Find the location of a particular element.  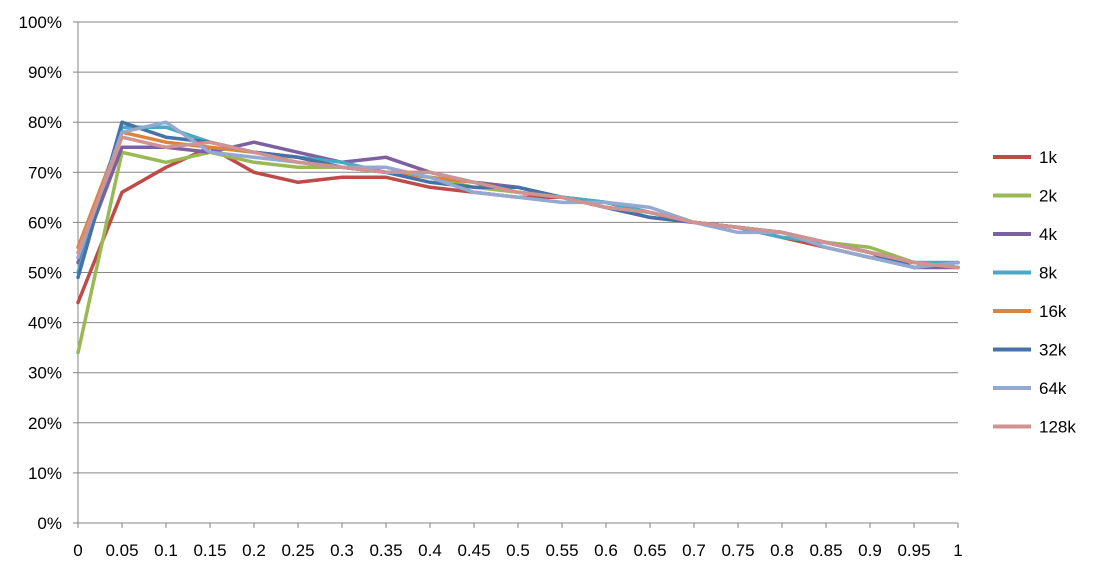

legend: 1k 2k 4k 8k 16k 32k 64k 128k is located at coordinates (1034, 292).